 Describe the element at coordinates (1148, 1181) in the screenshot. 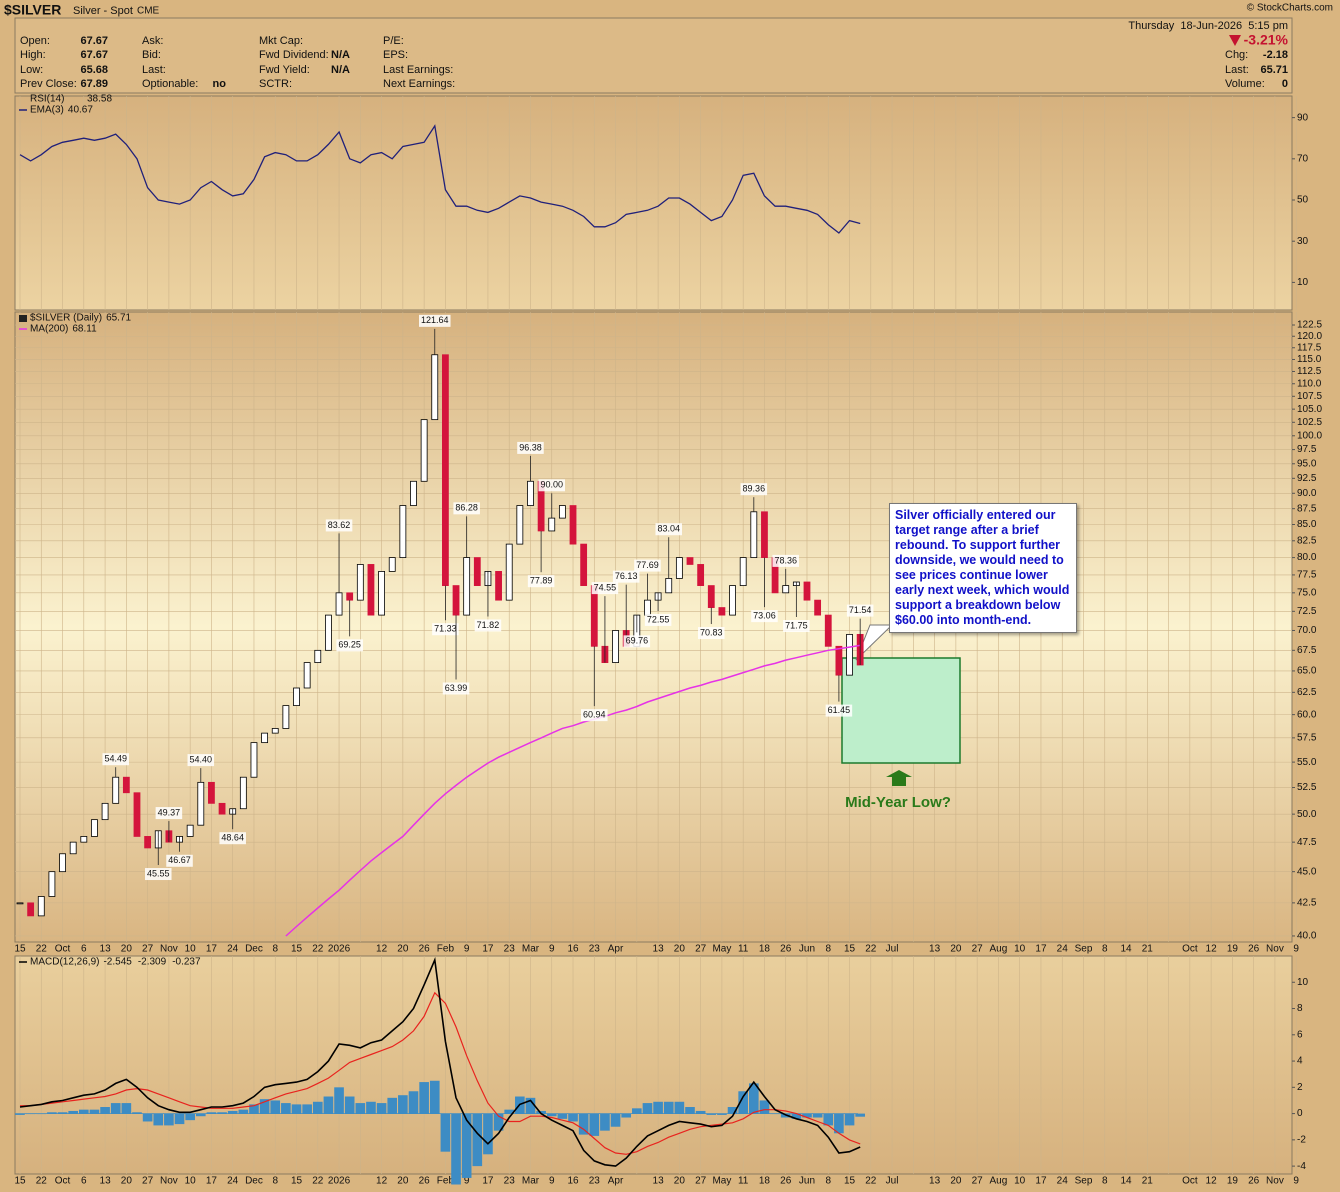

I see `x-tick-label: 21` at that location.